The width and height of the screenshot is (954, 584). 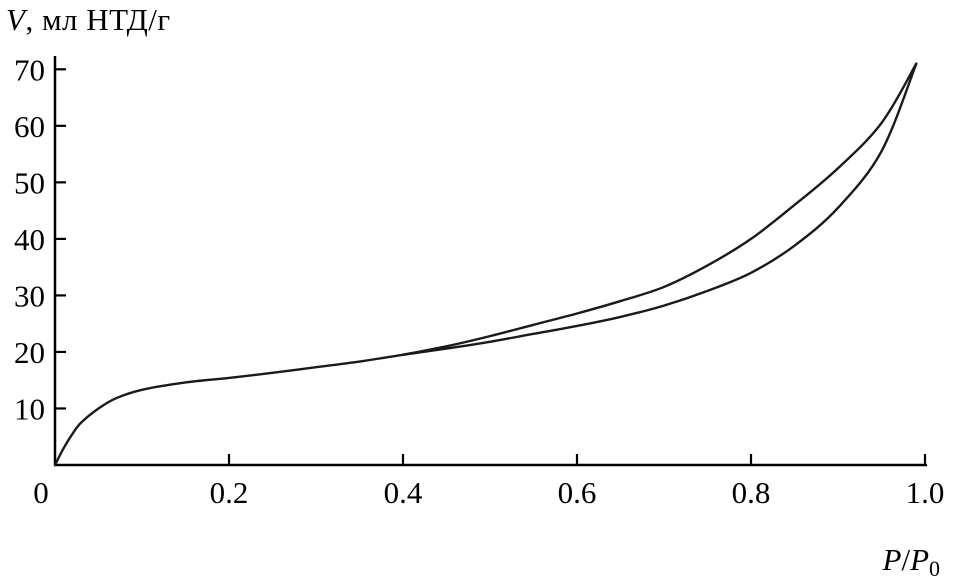 I want to click on x-tick-label: 1.0, so click(x=925, y=492).